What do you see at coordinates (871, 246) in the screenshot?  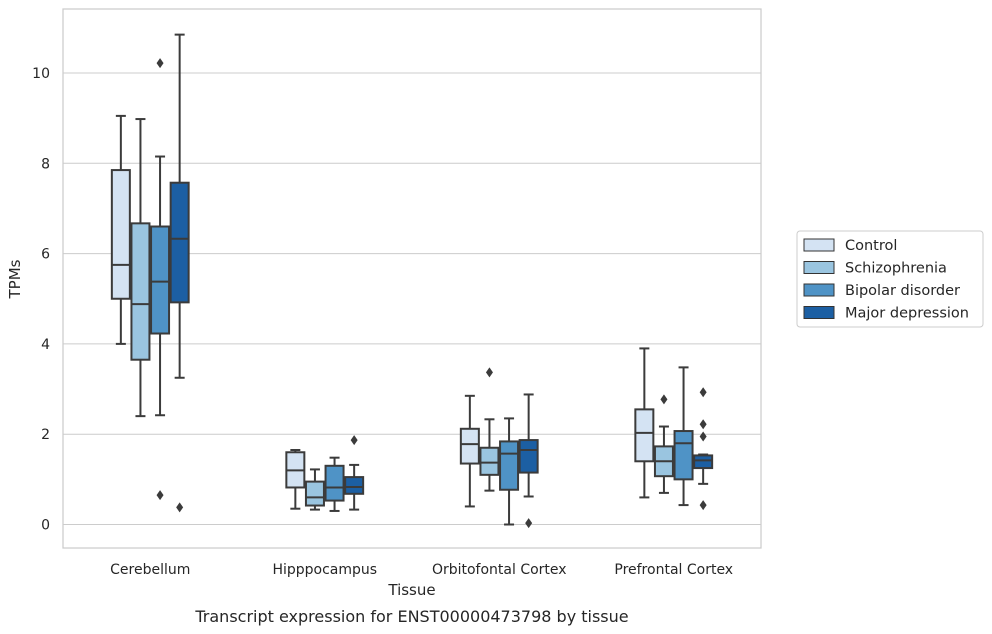 I see `legend-label: Control` at bounding box center [871, 246].